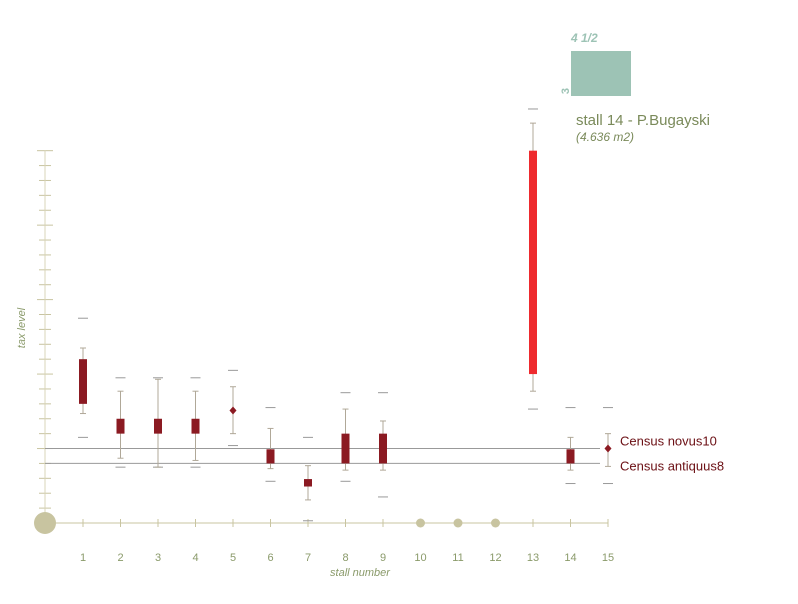 This screenshot has width=798, height=604. What do you see at coordinates (158, 558) in the screenshot?
I see `x-tick-label: 3` at bounding box center [158, 558].